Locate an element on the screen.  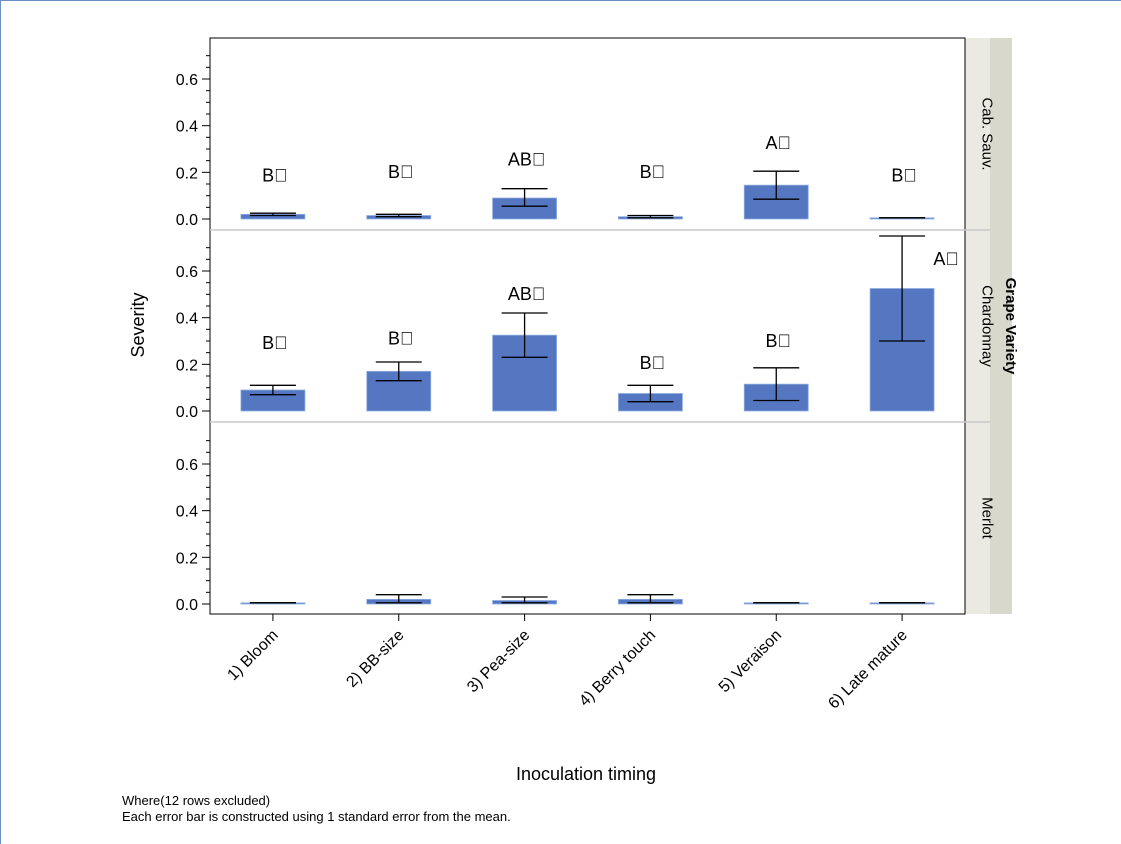
facet-outer-strip is located at coordinates (1001, 326).